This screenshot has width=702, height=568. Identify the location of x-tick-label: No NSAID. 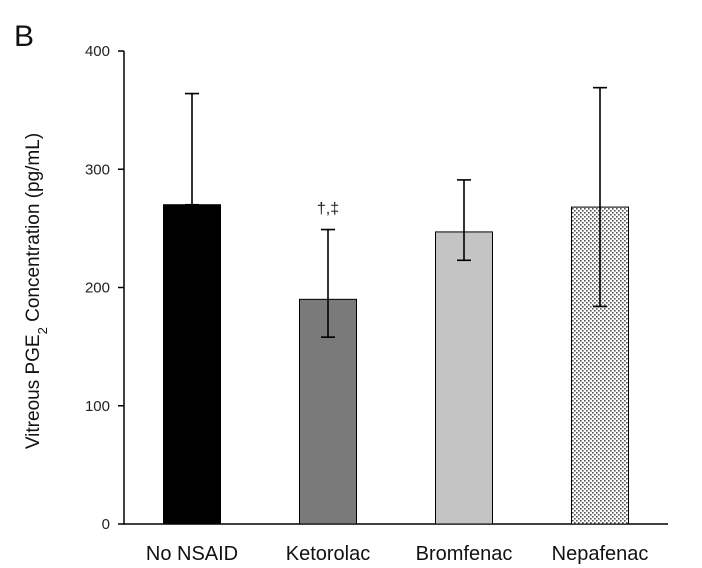
(192, 554).